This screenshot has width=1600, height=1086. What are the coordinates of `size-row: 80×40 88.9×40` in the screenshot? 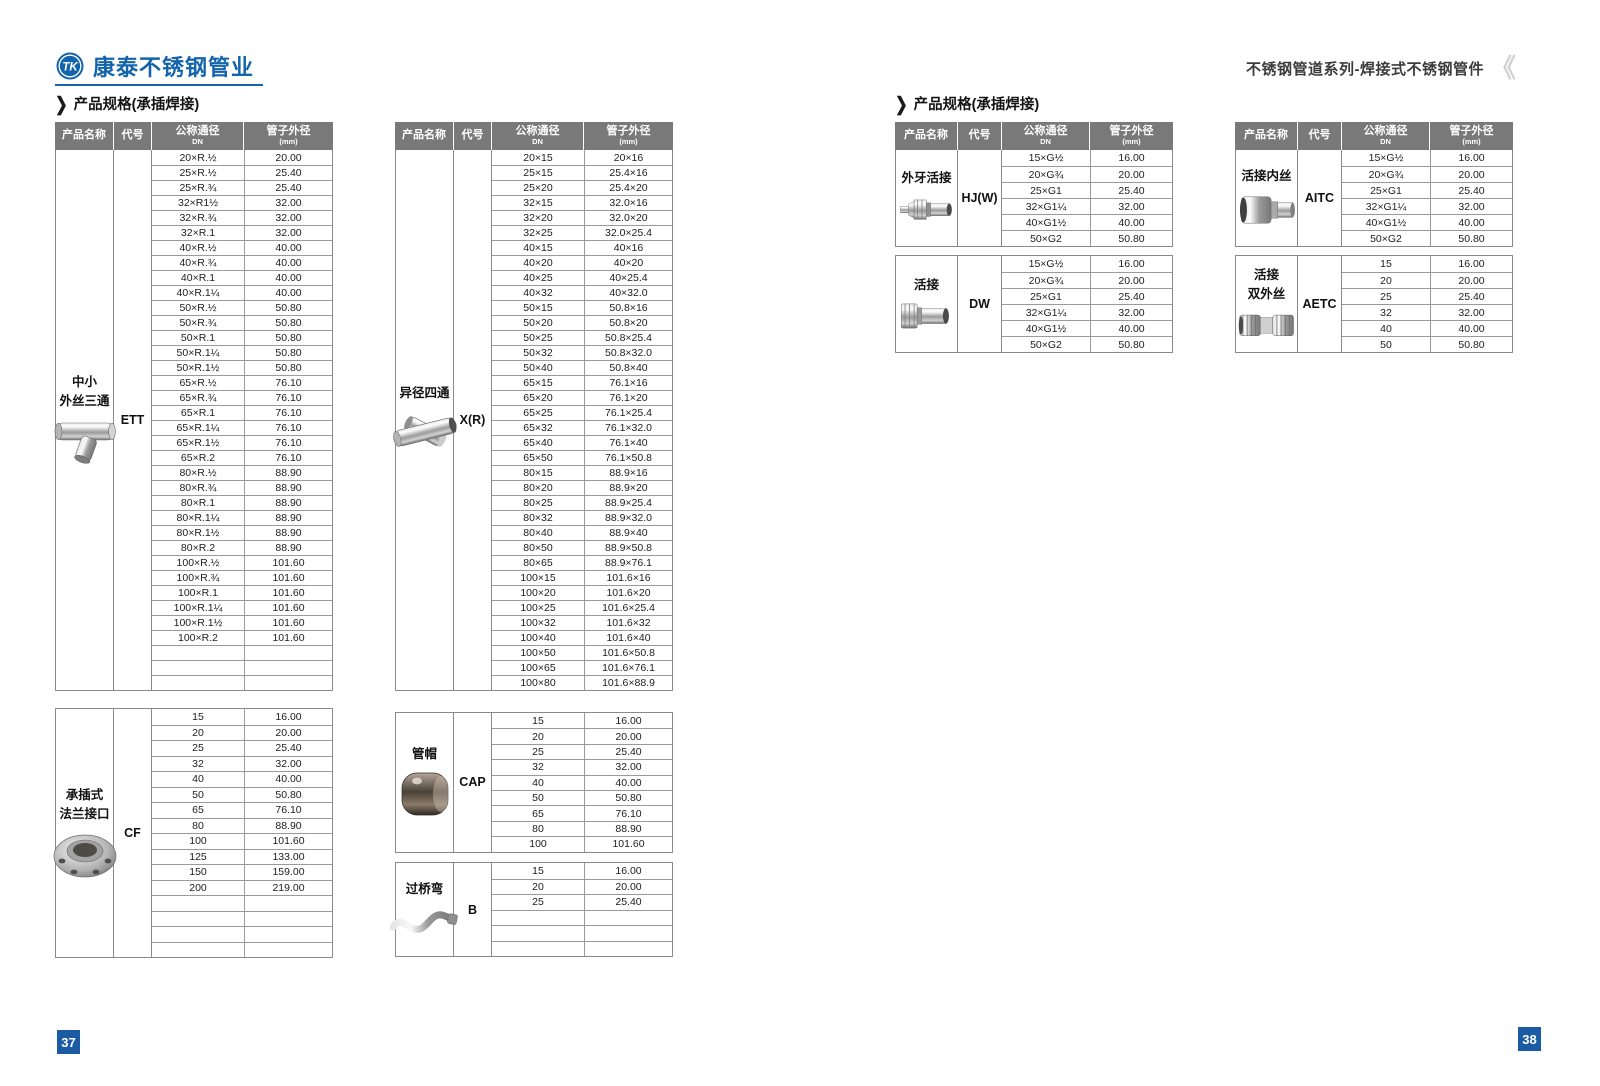 It's located at (582, 532).